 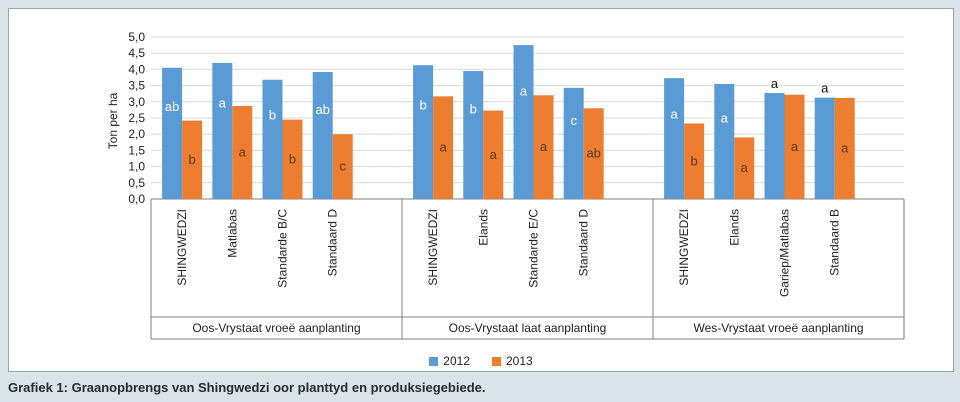 What do you see at coordinates (136, 37) in the screenshot?
I see `y-tick-label: 5,0` at bounding box center [136, 37].